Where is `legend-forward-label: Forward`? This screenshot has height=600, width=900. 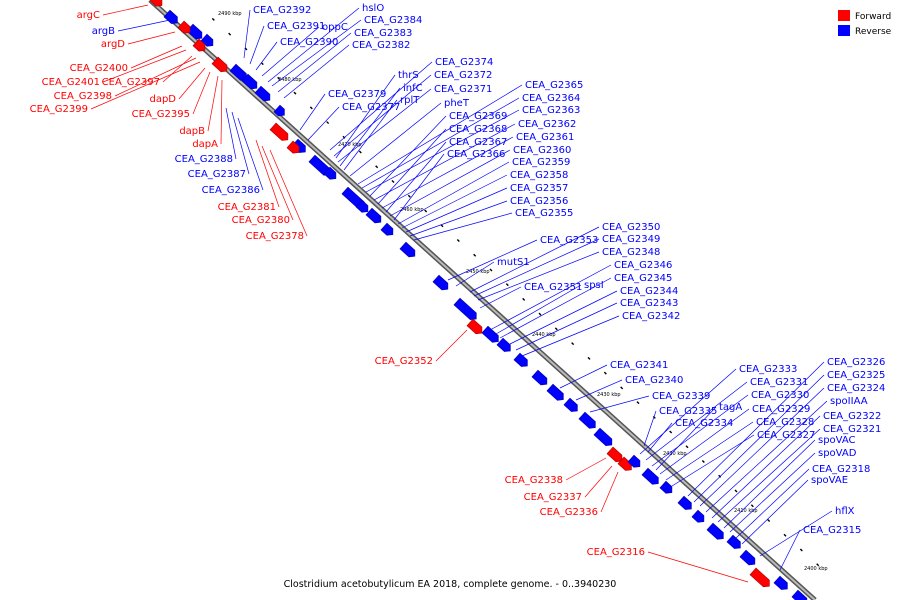 legend-forward-label: Forward is located at coordinates (873, 17).